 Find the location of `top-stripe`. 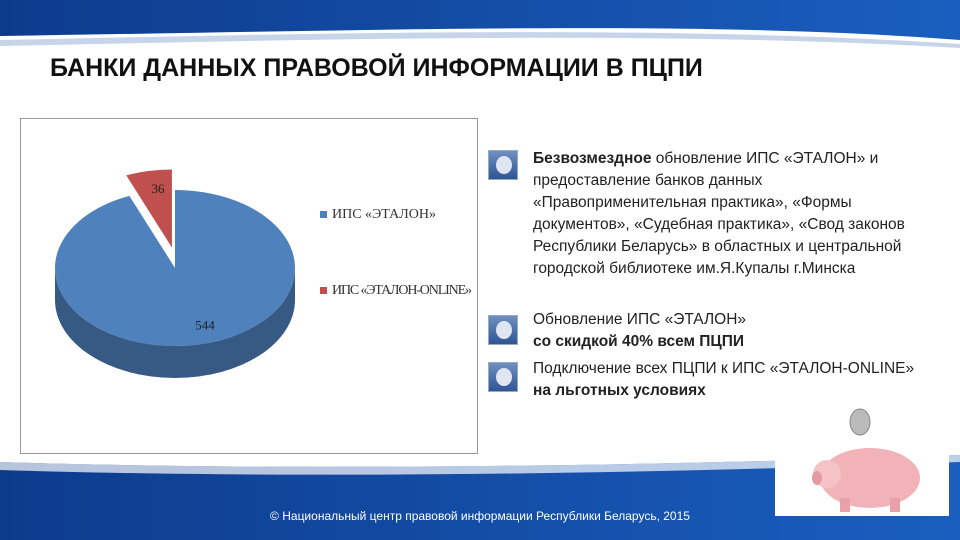

top-stripe is located at coordinates (480, 40).